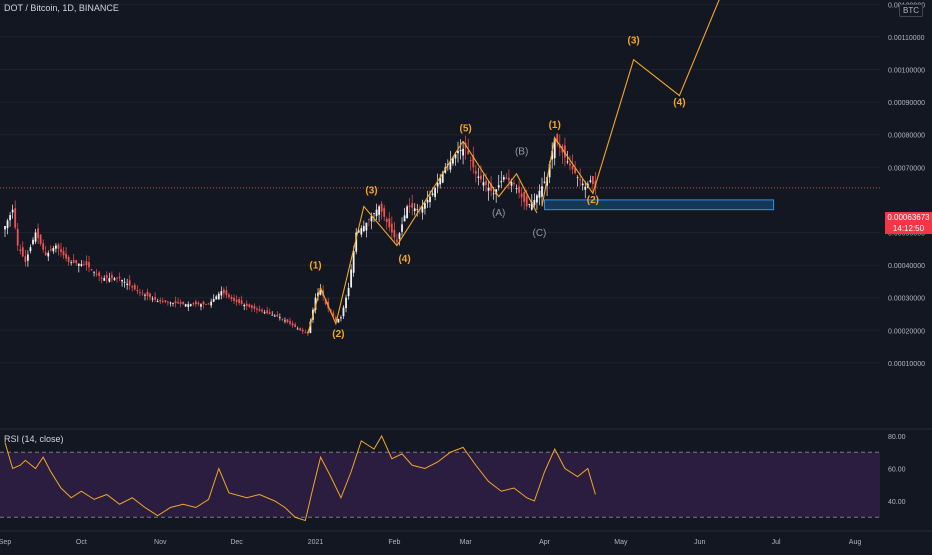 Image resolution: width=932 pixels, height=555 pixels. Describe the element at coordinates (338, 334) in the screenshot. I see `wave-label: (2)` at that location.